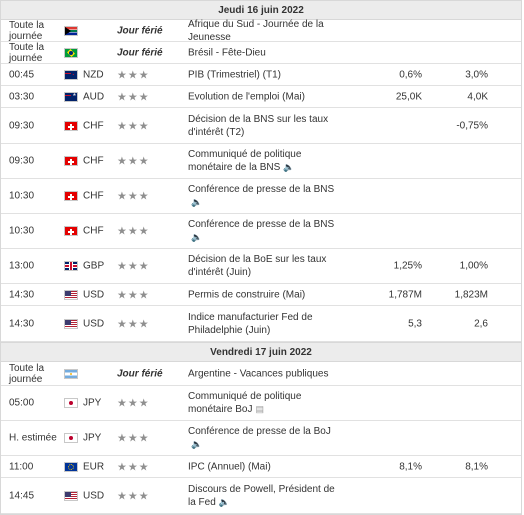 The image size is (524, 515). Describe the element at coordinates (94, 96) in the screenshot. I see `currency-code: AUD` at that location.